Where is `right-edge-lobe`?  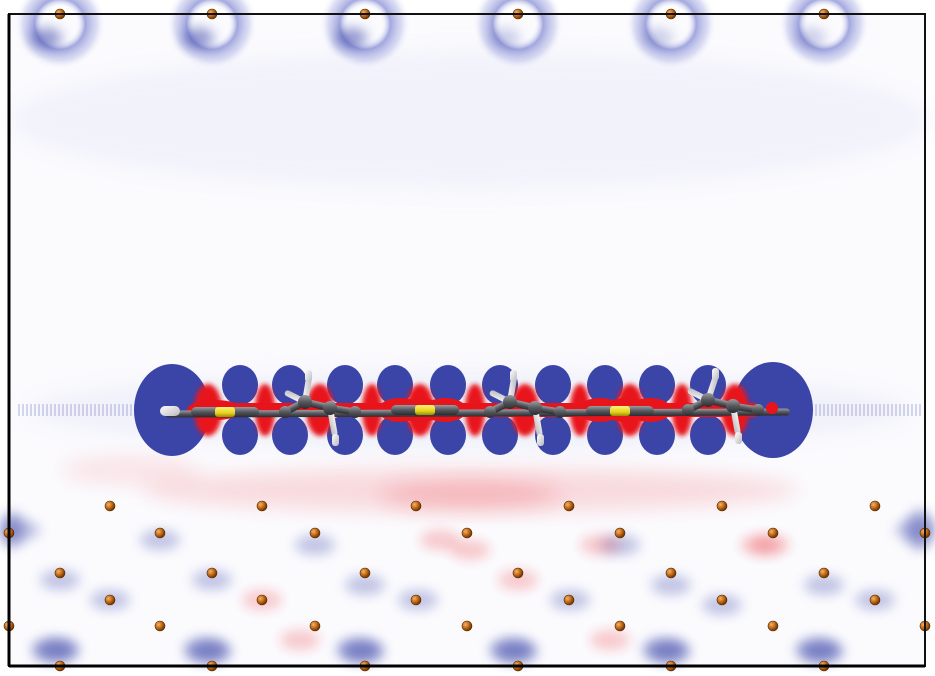
right-edge-lobe is located at coordinates (920, 530).